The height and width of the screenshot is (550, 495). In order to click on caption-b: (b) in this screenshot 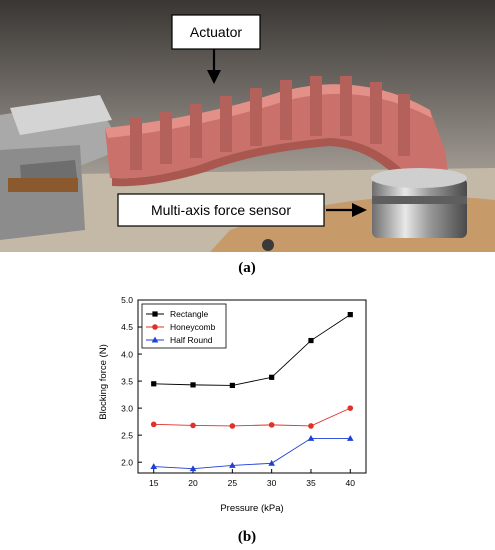, I will do `click(247, 537)`.